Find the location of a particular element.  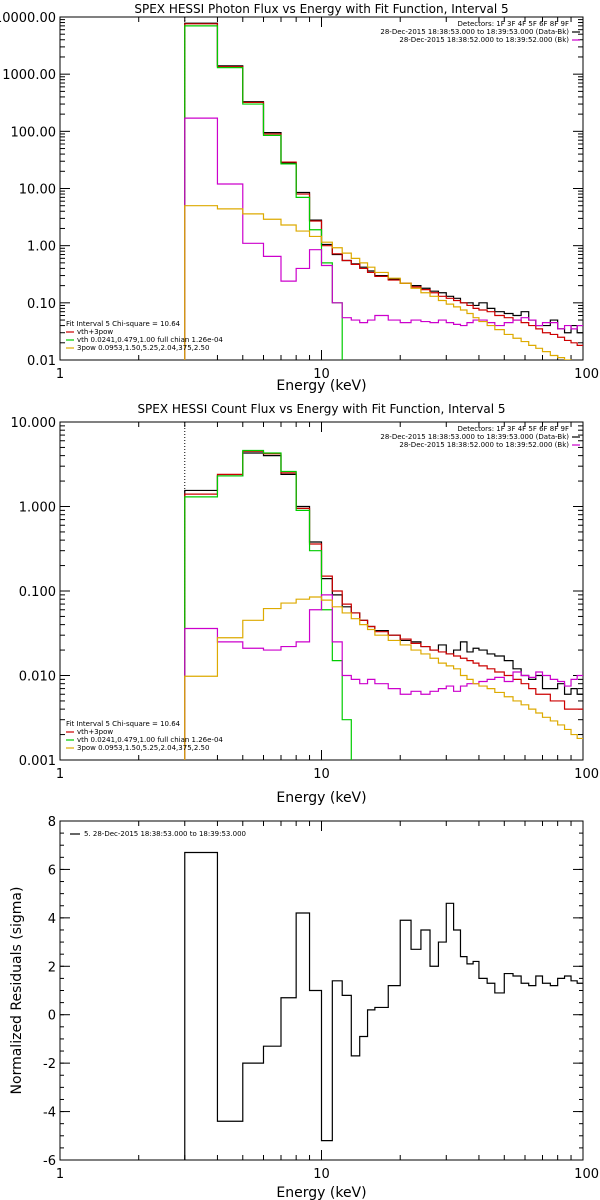

y-tick-label: -2 is located at coordinates (49, 1064).